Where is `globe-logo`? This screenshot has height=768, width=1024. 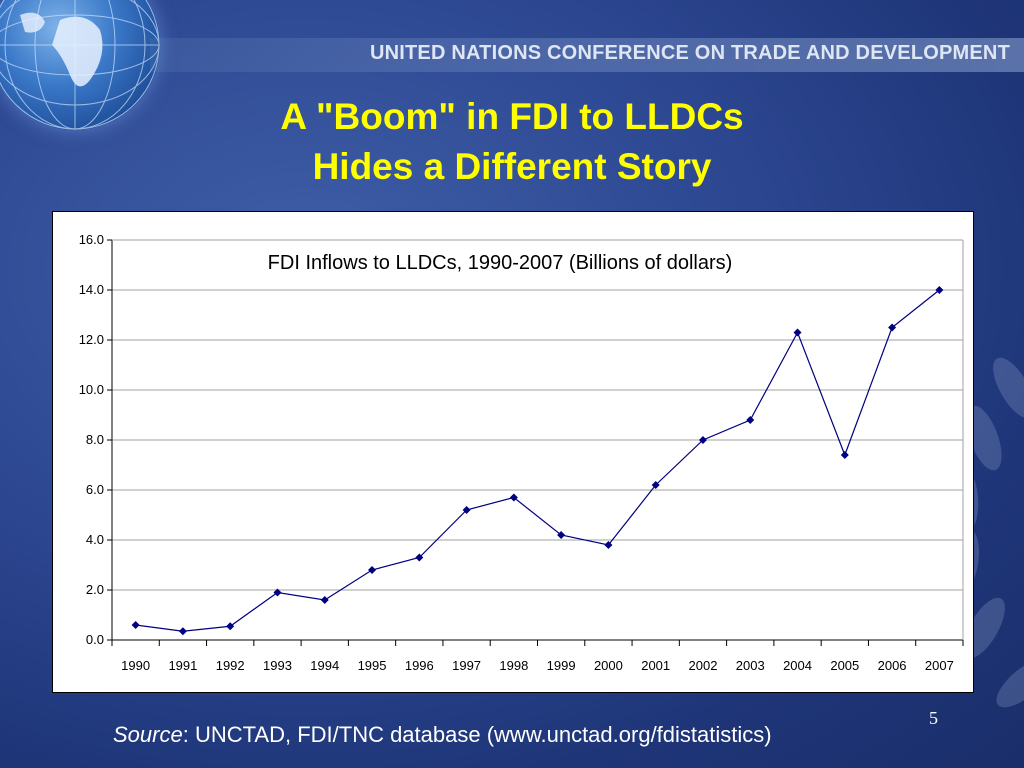 globe-logo is located at coordinates (80, 65).